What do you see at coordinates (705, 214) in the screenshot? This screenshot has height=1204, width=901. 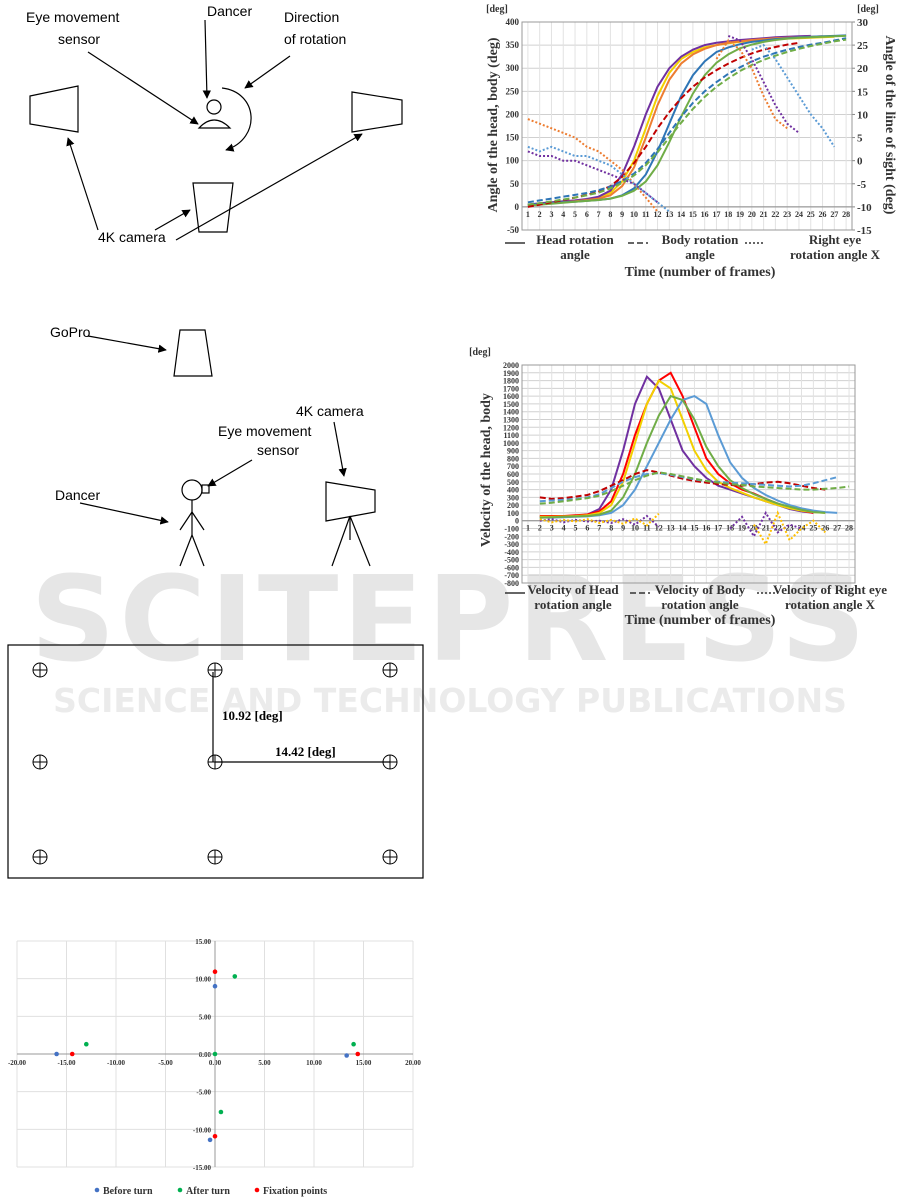 I see `x-tick-label: 16` at bounding box center [705, 214].